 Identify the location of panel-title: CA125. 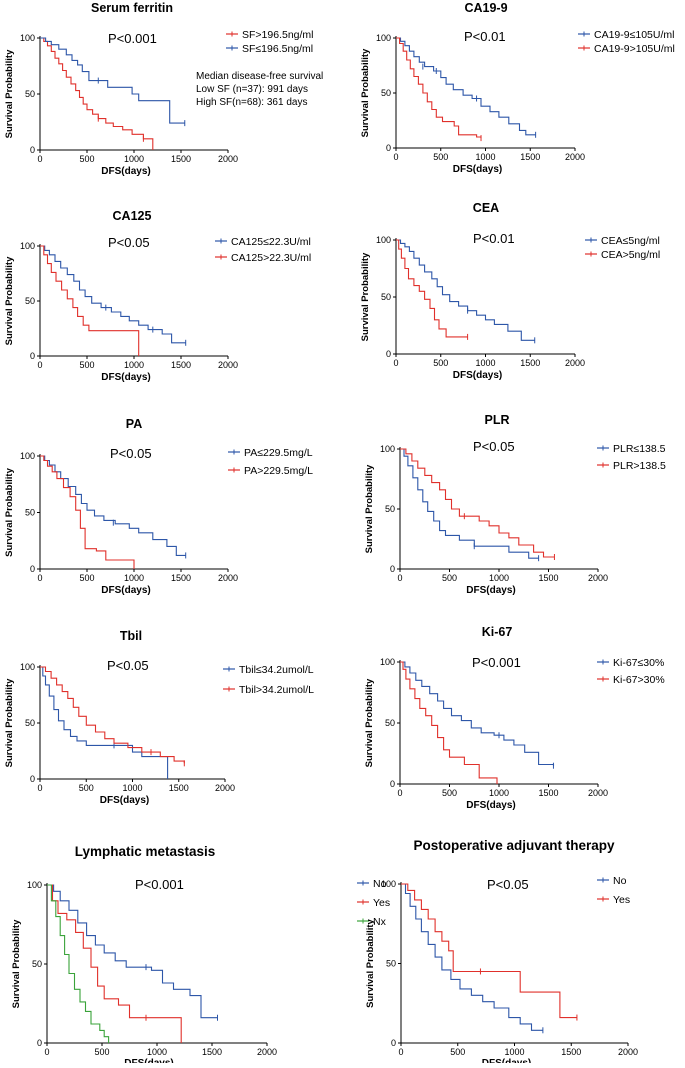
(132, 216).